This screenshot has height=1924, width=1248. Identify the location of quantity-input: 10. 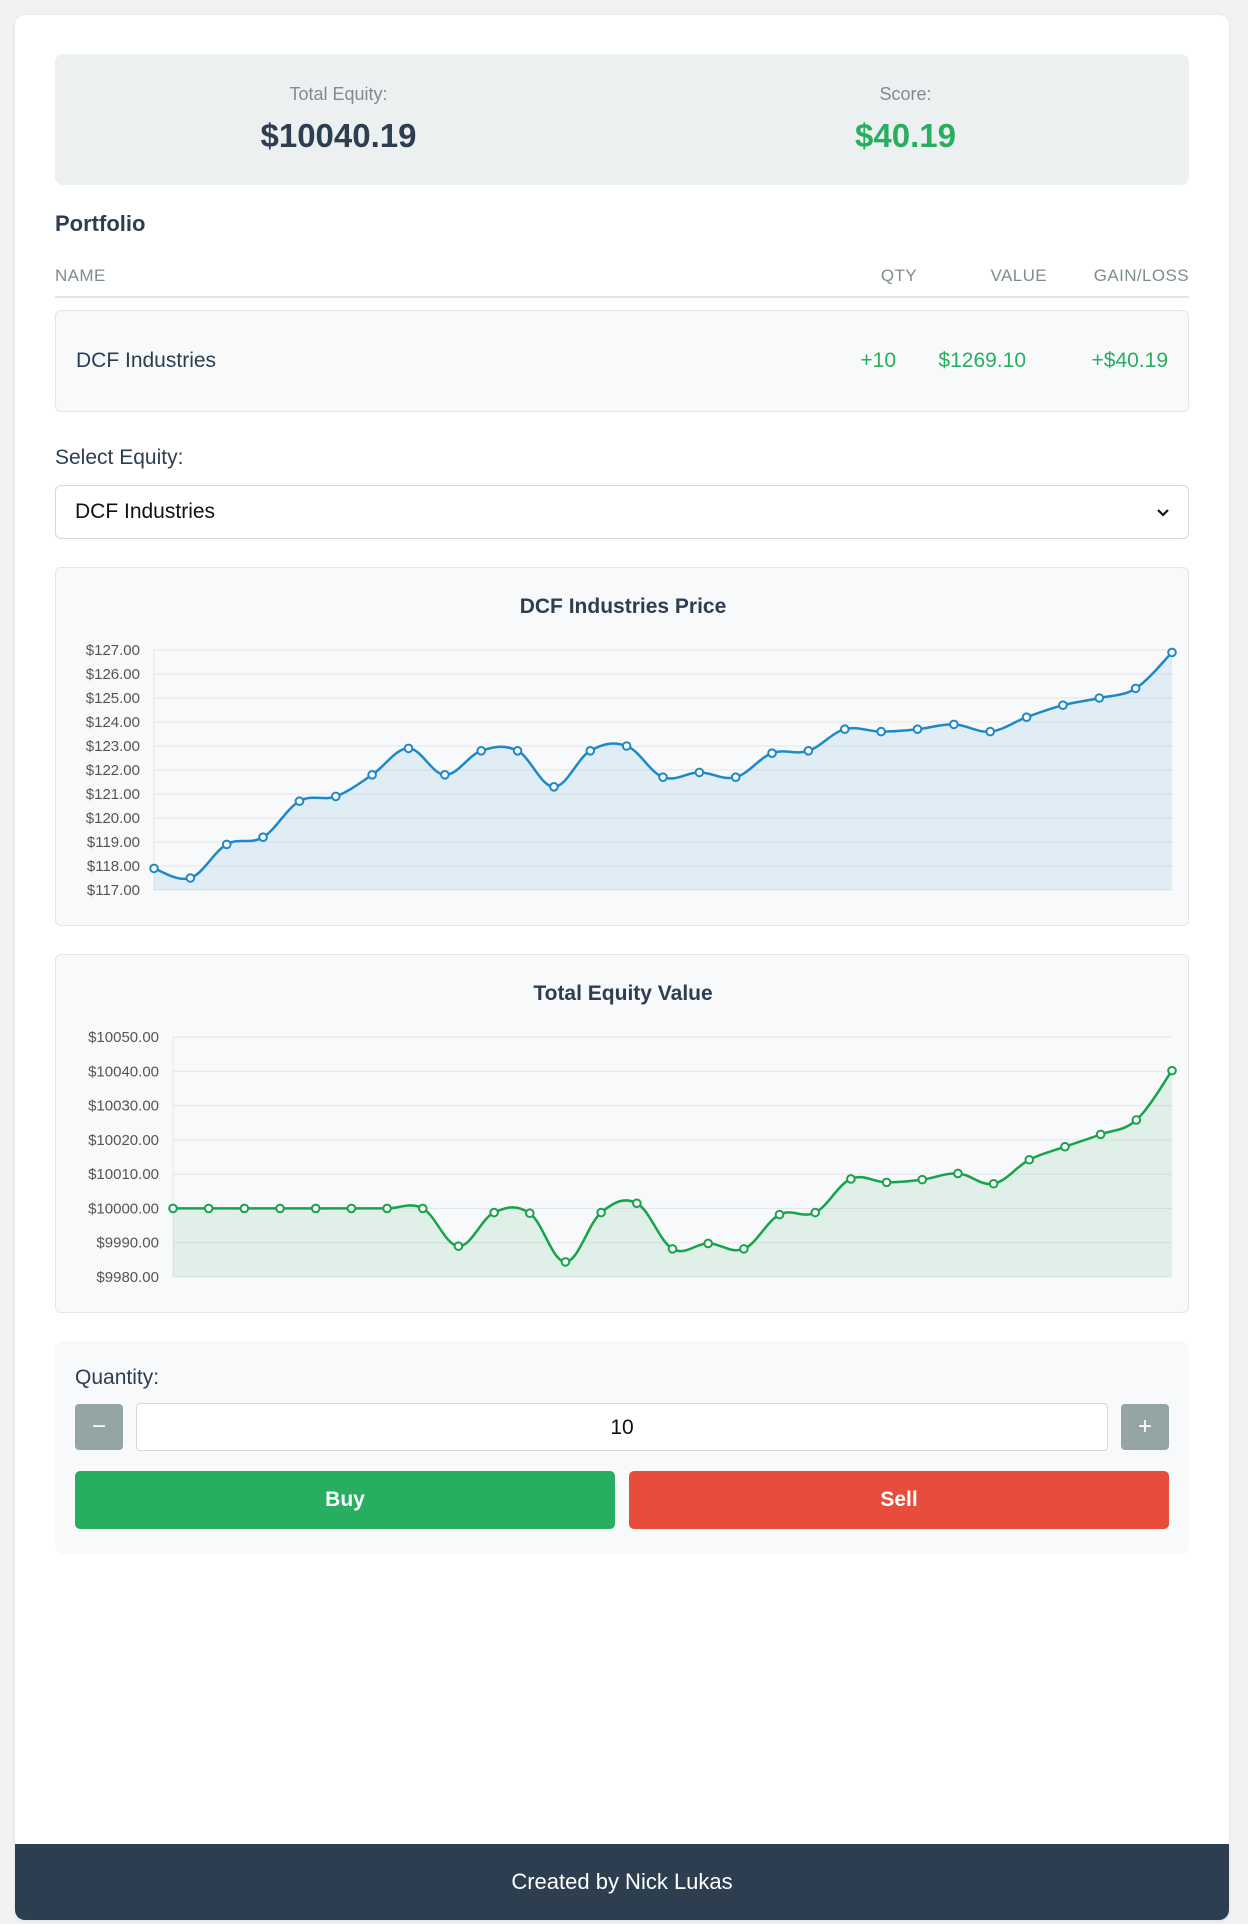
(622, 1427).